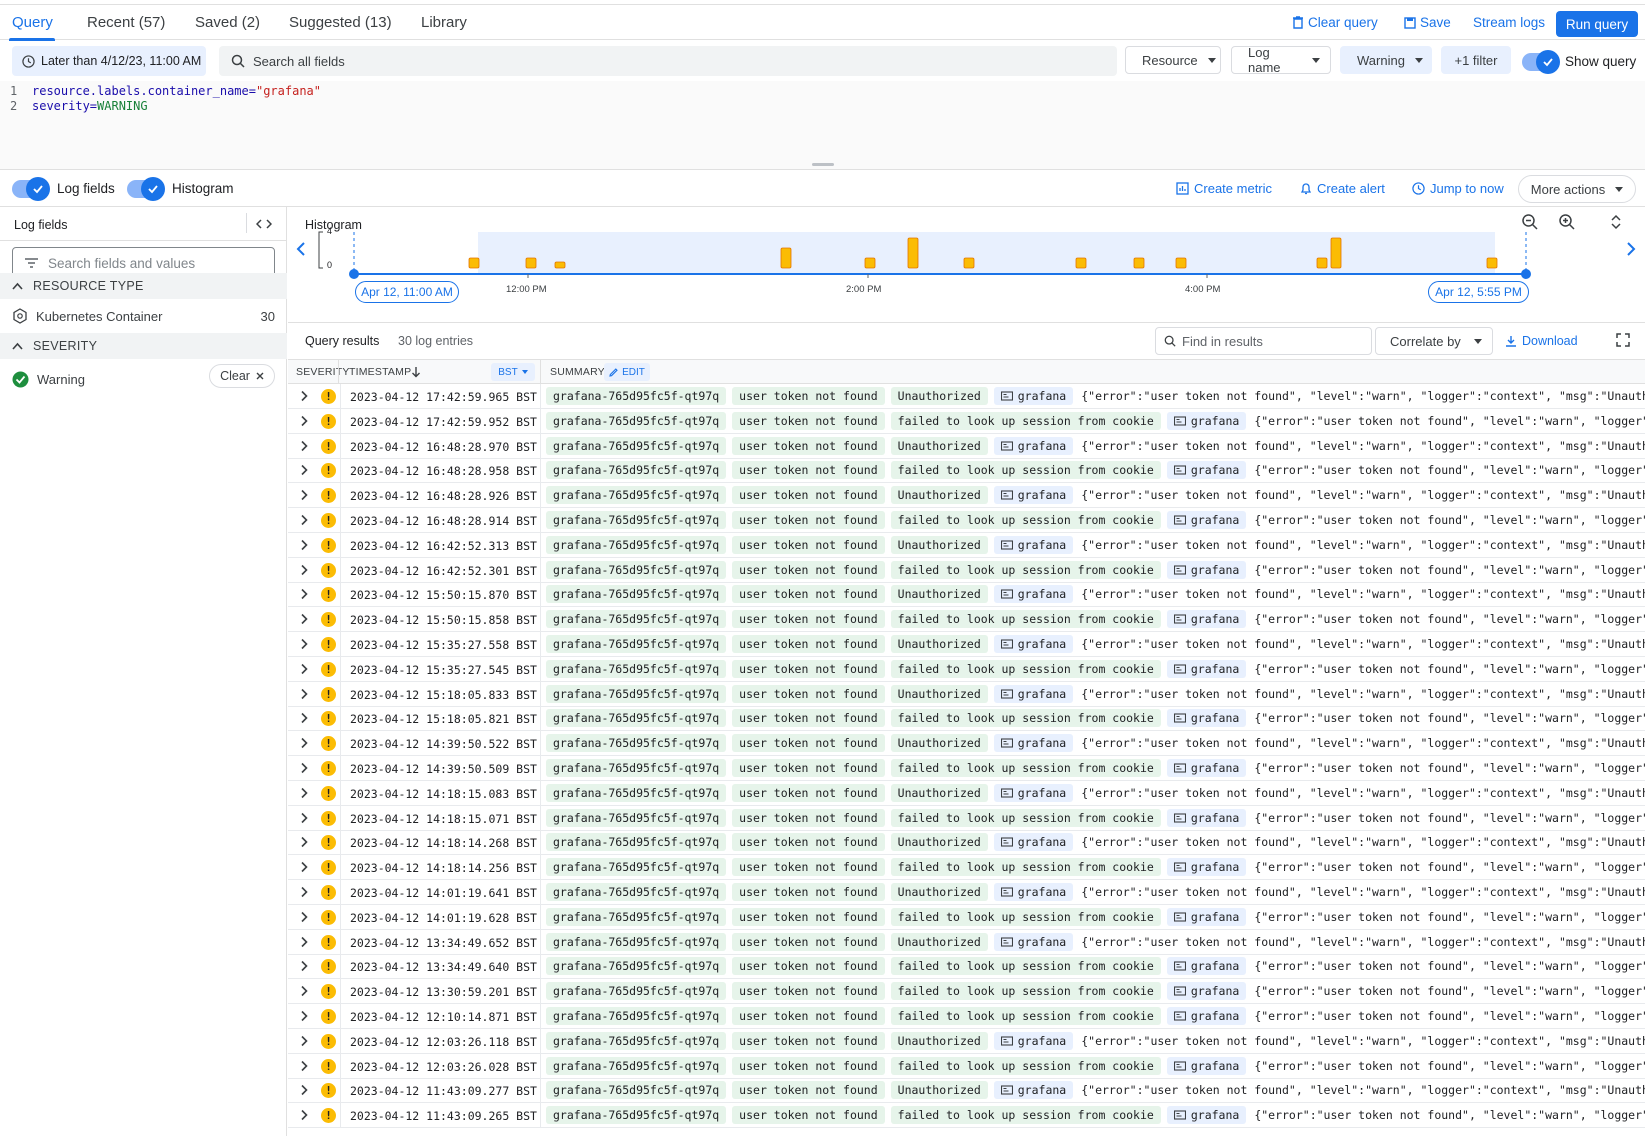 This screenshot has width=1645, height=1136. I want to click on time-range-chip: Later than 4/12/23, 11:00 AM, so click(109, 61).